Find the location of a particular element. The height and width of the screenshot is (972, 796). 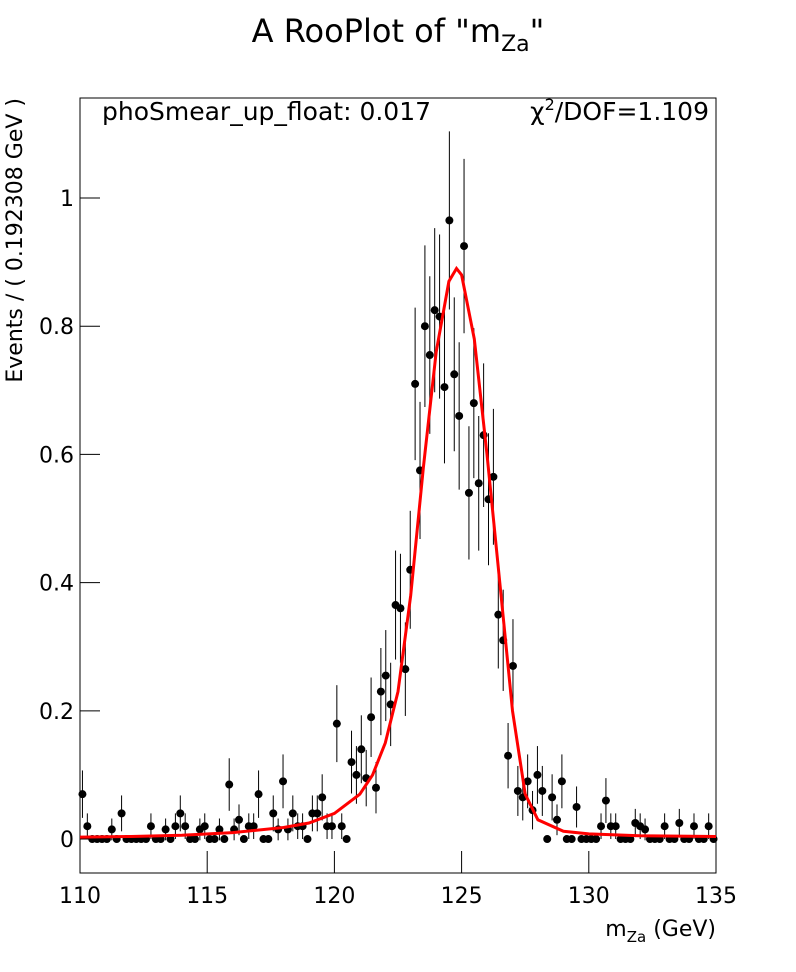

title-sub: Za is located at coordinates (515, 44).